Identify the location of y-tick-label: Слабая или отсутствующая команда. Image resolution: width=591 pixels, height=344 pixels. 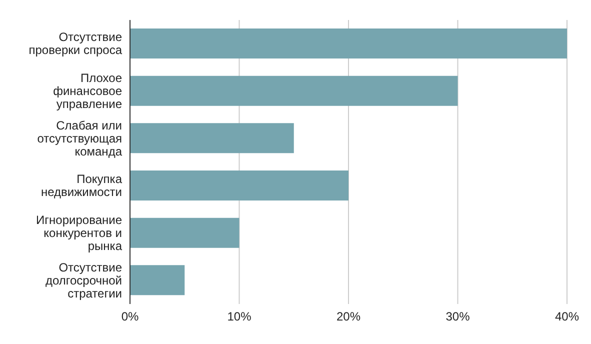
(79, 138).